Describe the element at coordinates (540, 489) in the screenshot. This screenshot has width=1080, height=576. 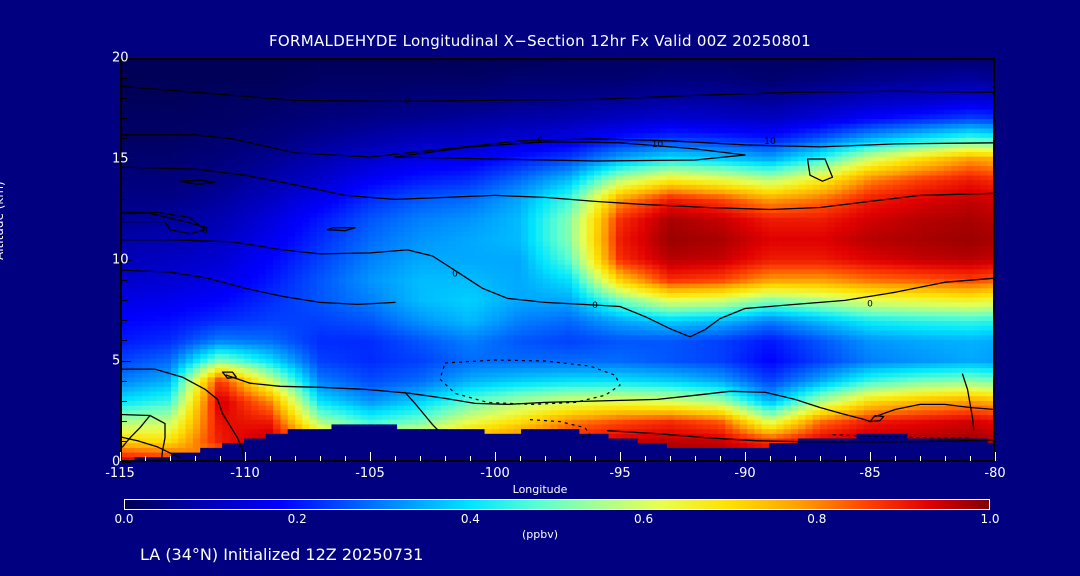
I see `x-axis-title: Longitude` at that location.